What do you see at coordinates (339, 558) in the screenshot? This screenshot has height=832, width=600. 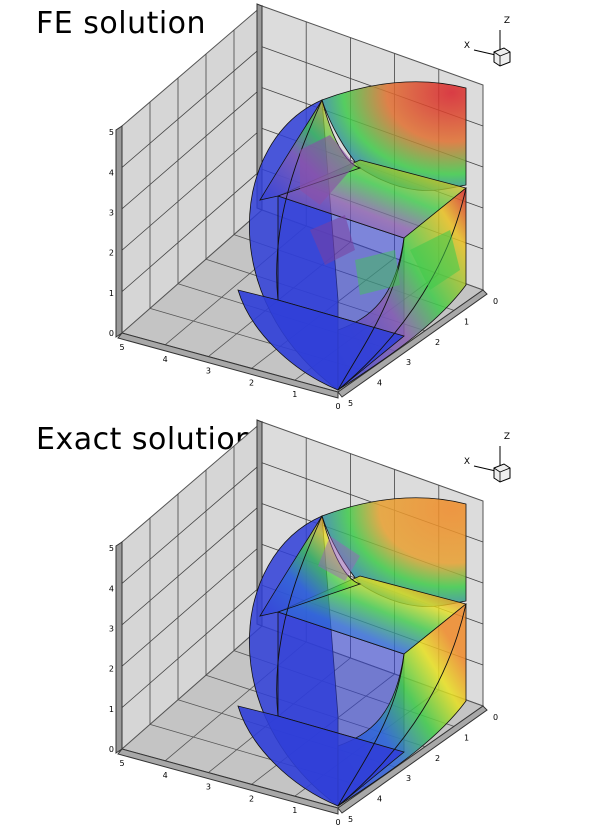 I see `exact-patch` at bounding box center [339, 558].